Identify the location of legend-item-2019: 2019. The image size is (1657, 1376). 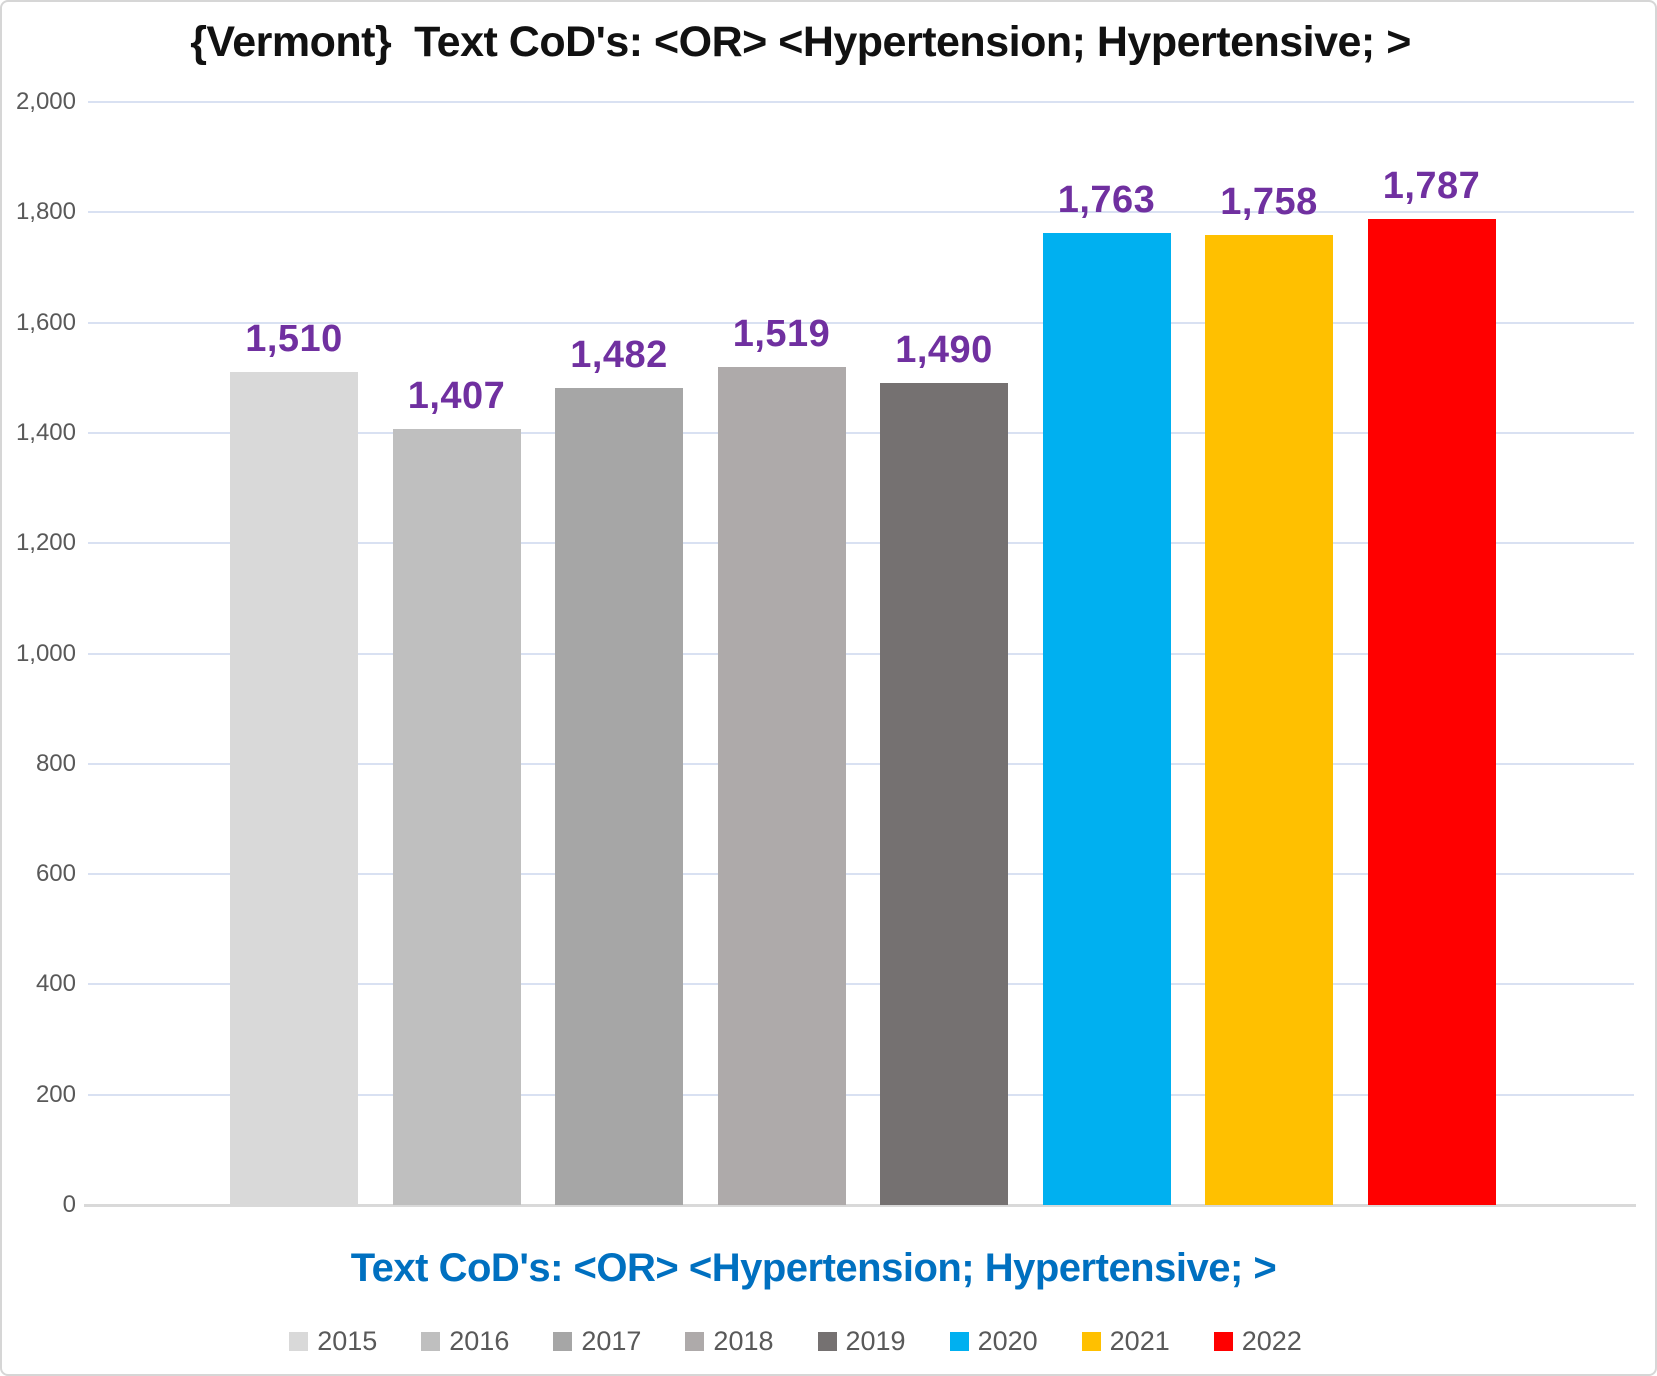
(861, 1341).